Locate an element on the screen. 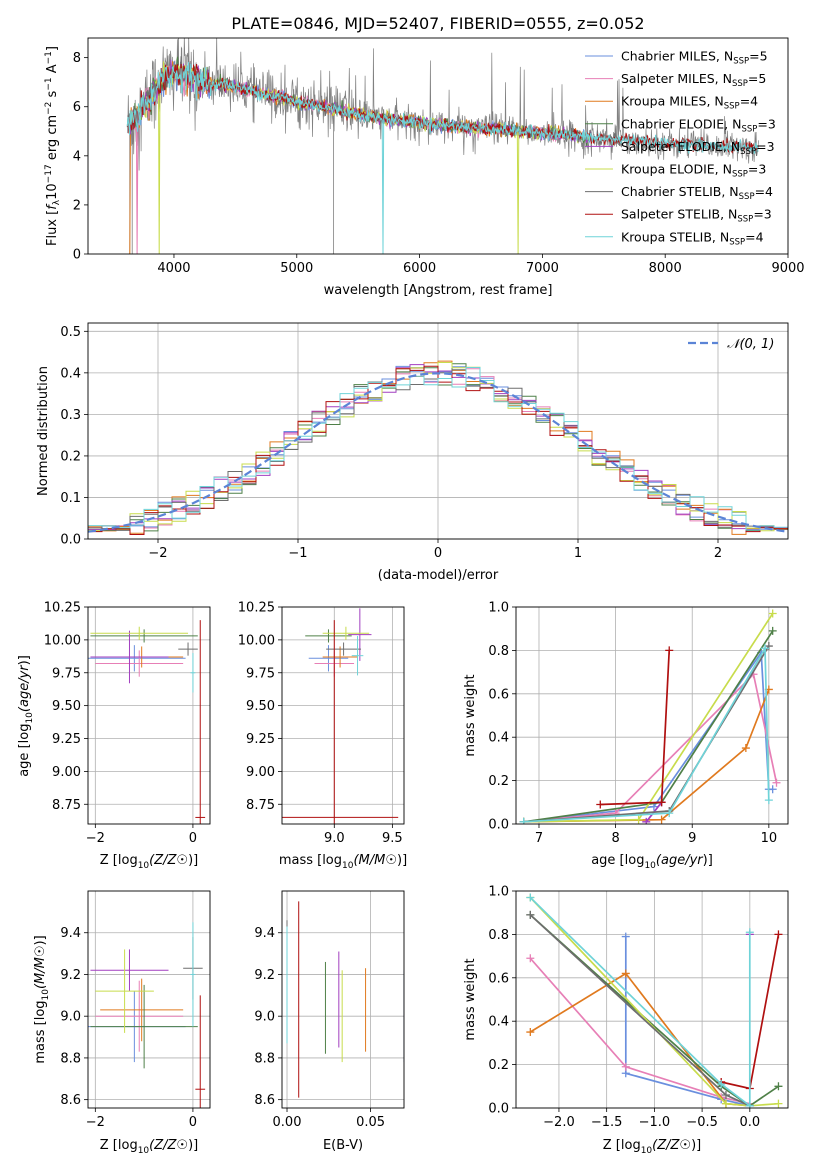  panel-mass-vs-ebv: 0.00 0.05 8.6 8.8 9.0 9.2 9.4 E(B-V) is located at coordinates (329, 1021).